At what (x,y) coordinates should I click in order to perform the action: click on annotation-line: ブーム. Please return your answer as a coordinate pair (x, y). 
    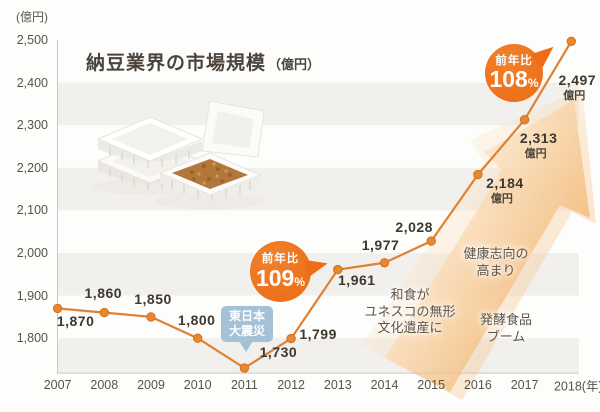
    Looking at the image, I should click on (506, 336).